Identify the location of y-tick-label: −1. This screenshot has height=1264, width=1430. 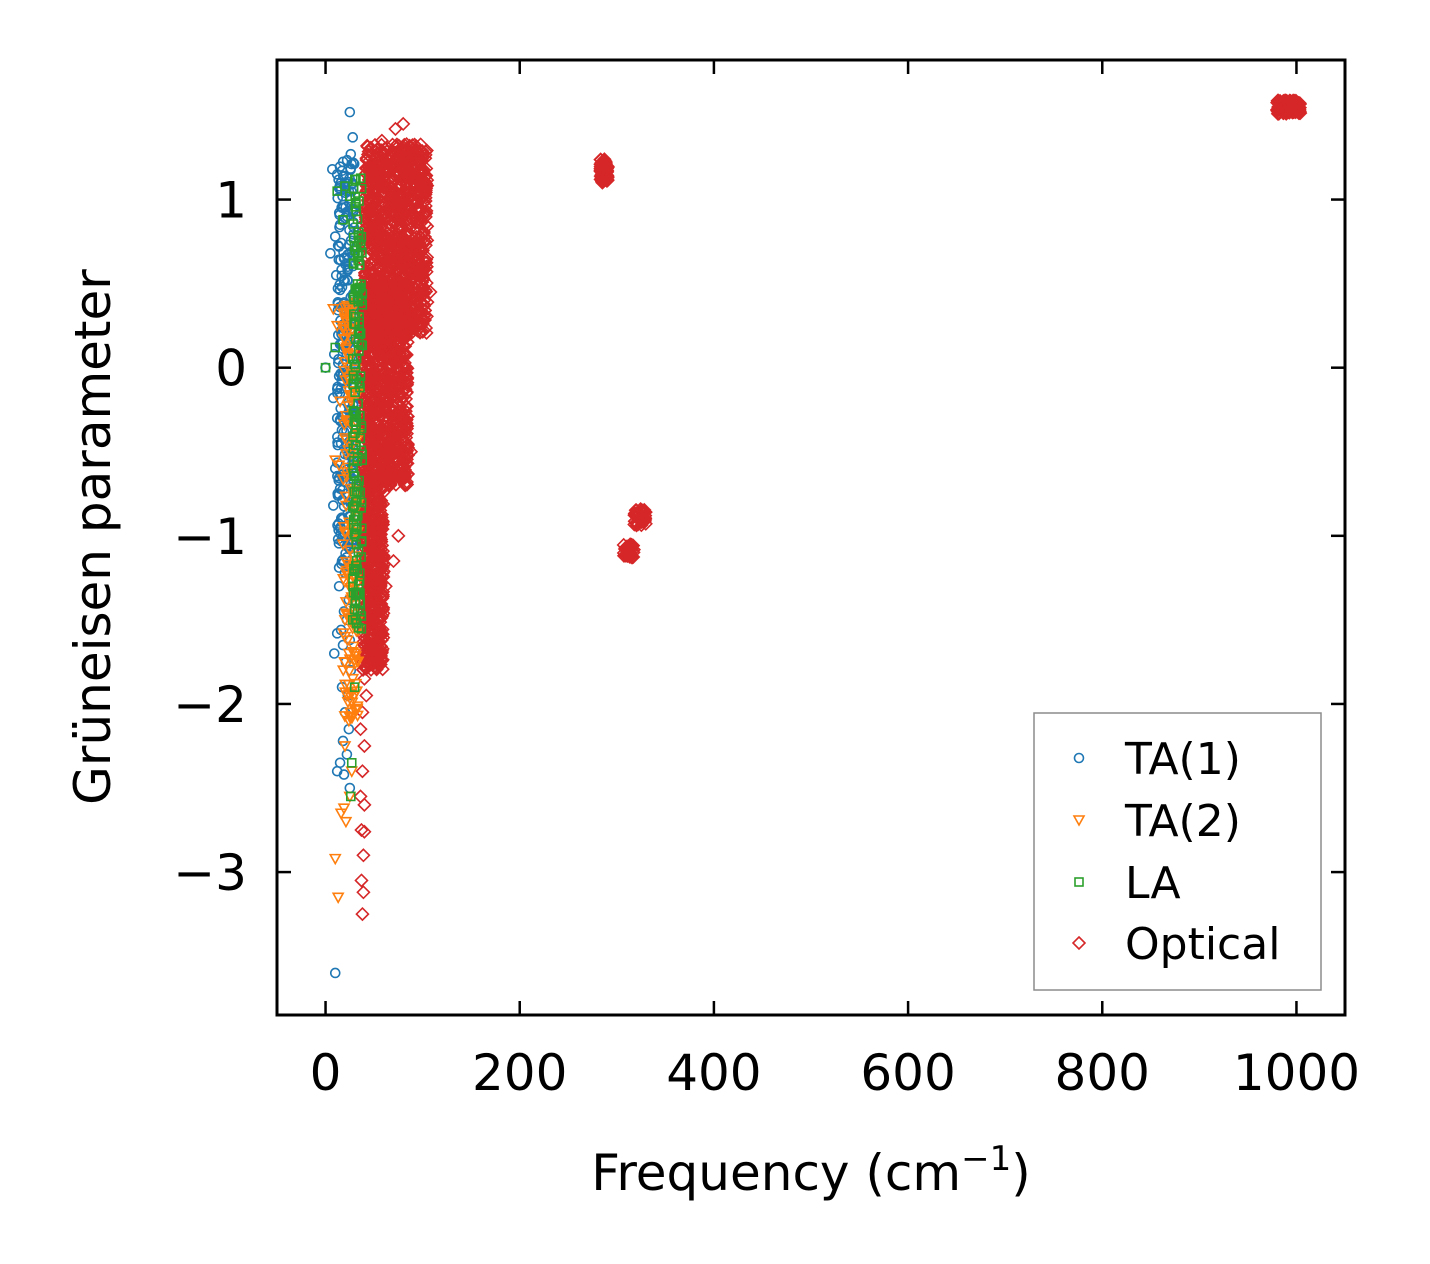
(210, 537).